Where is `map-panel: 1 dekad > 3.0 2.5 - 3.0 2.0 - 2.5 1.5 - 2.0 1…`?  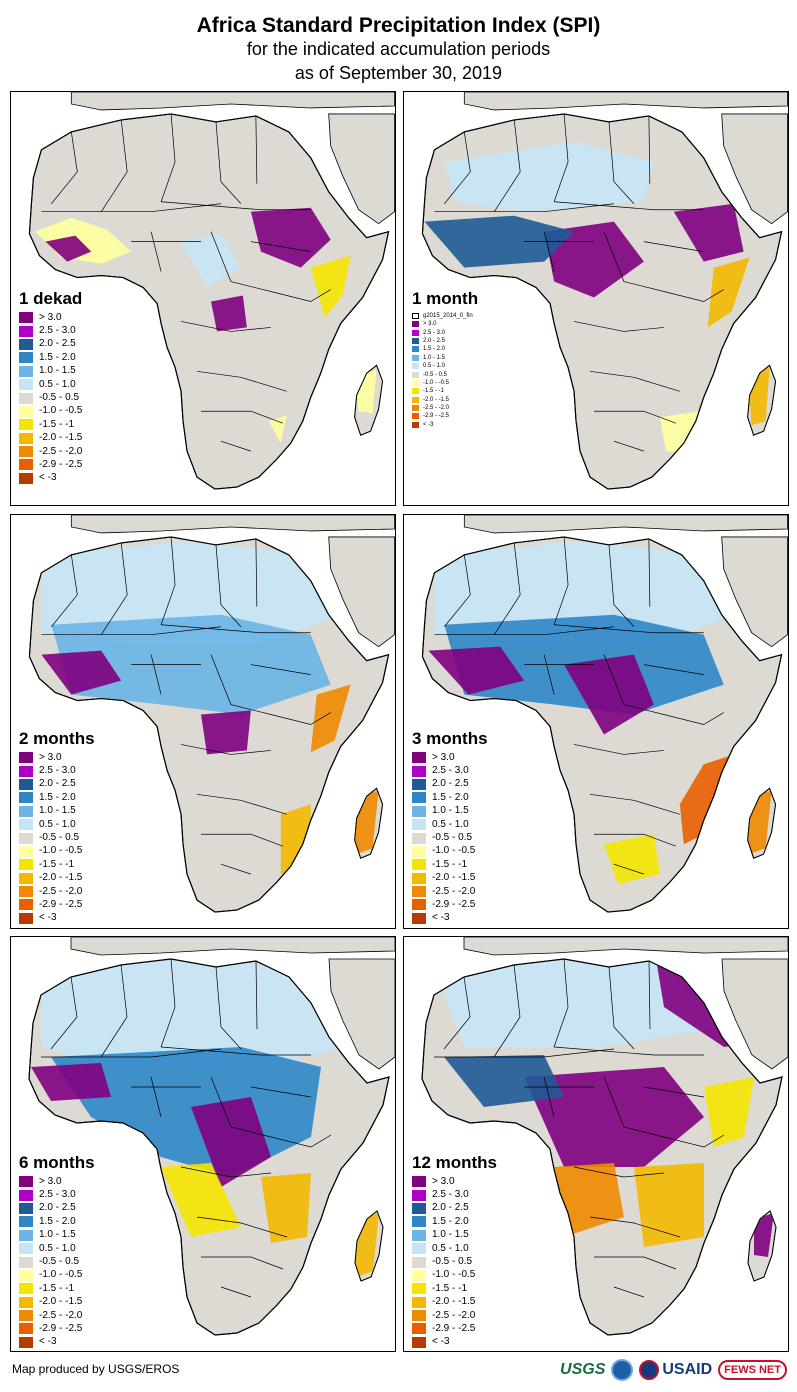 map-panel: 1 dekad > 3.0 2.5 - 3.0 2.0 - 2.5 1.5 - 2.0 1… is located at coordinates (203, 298).